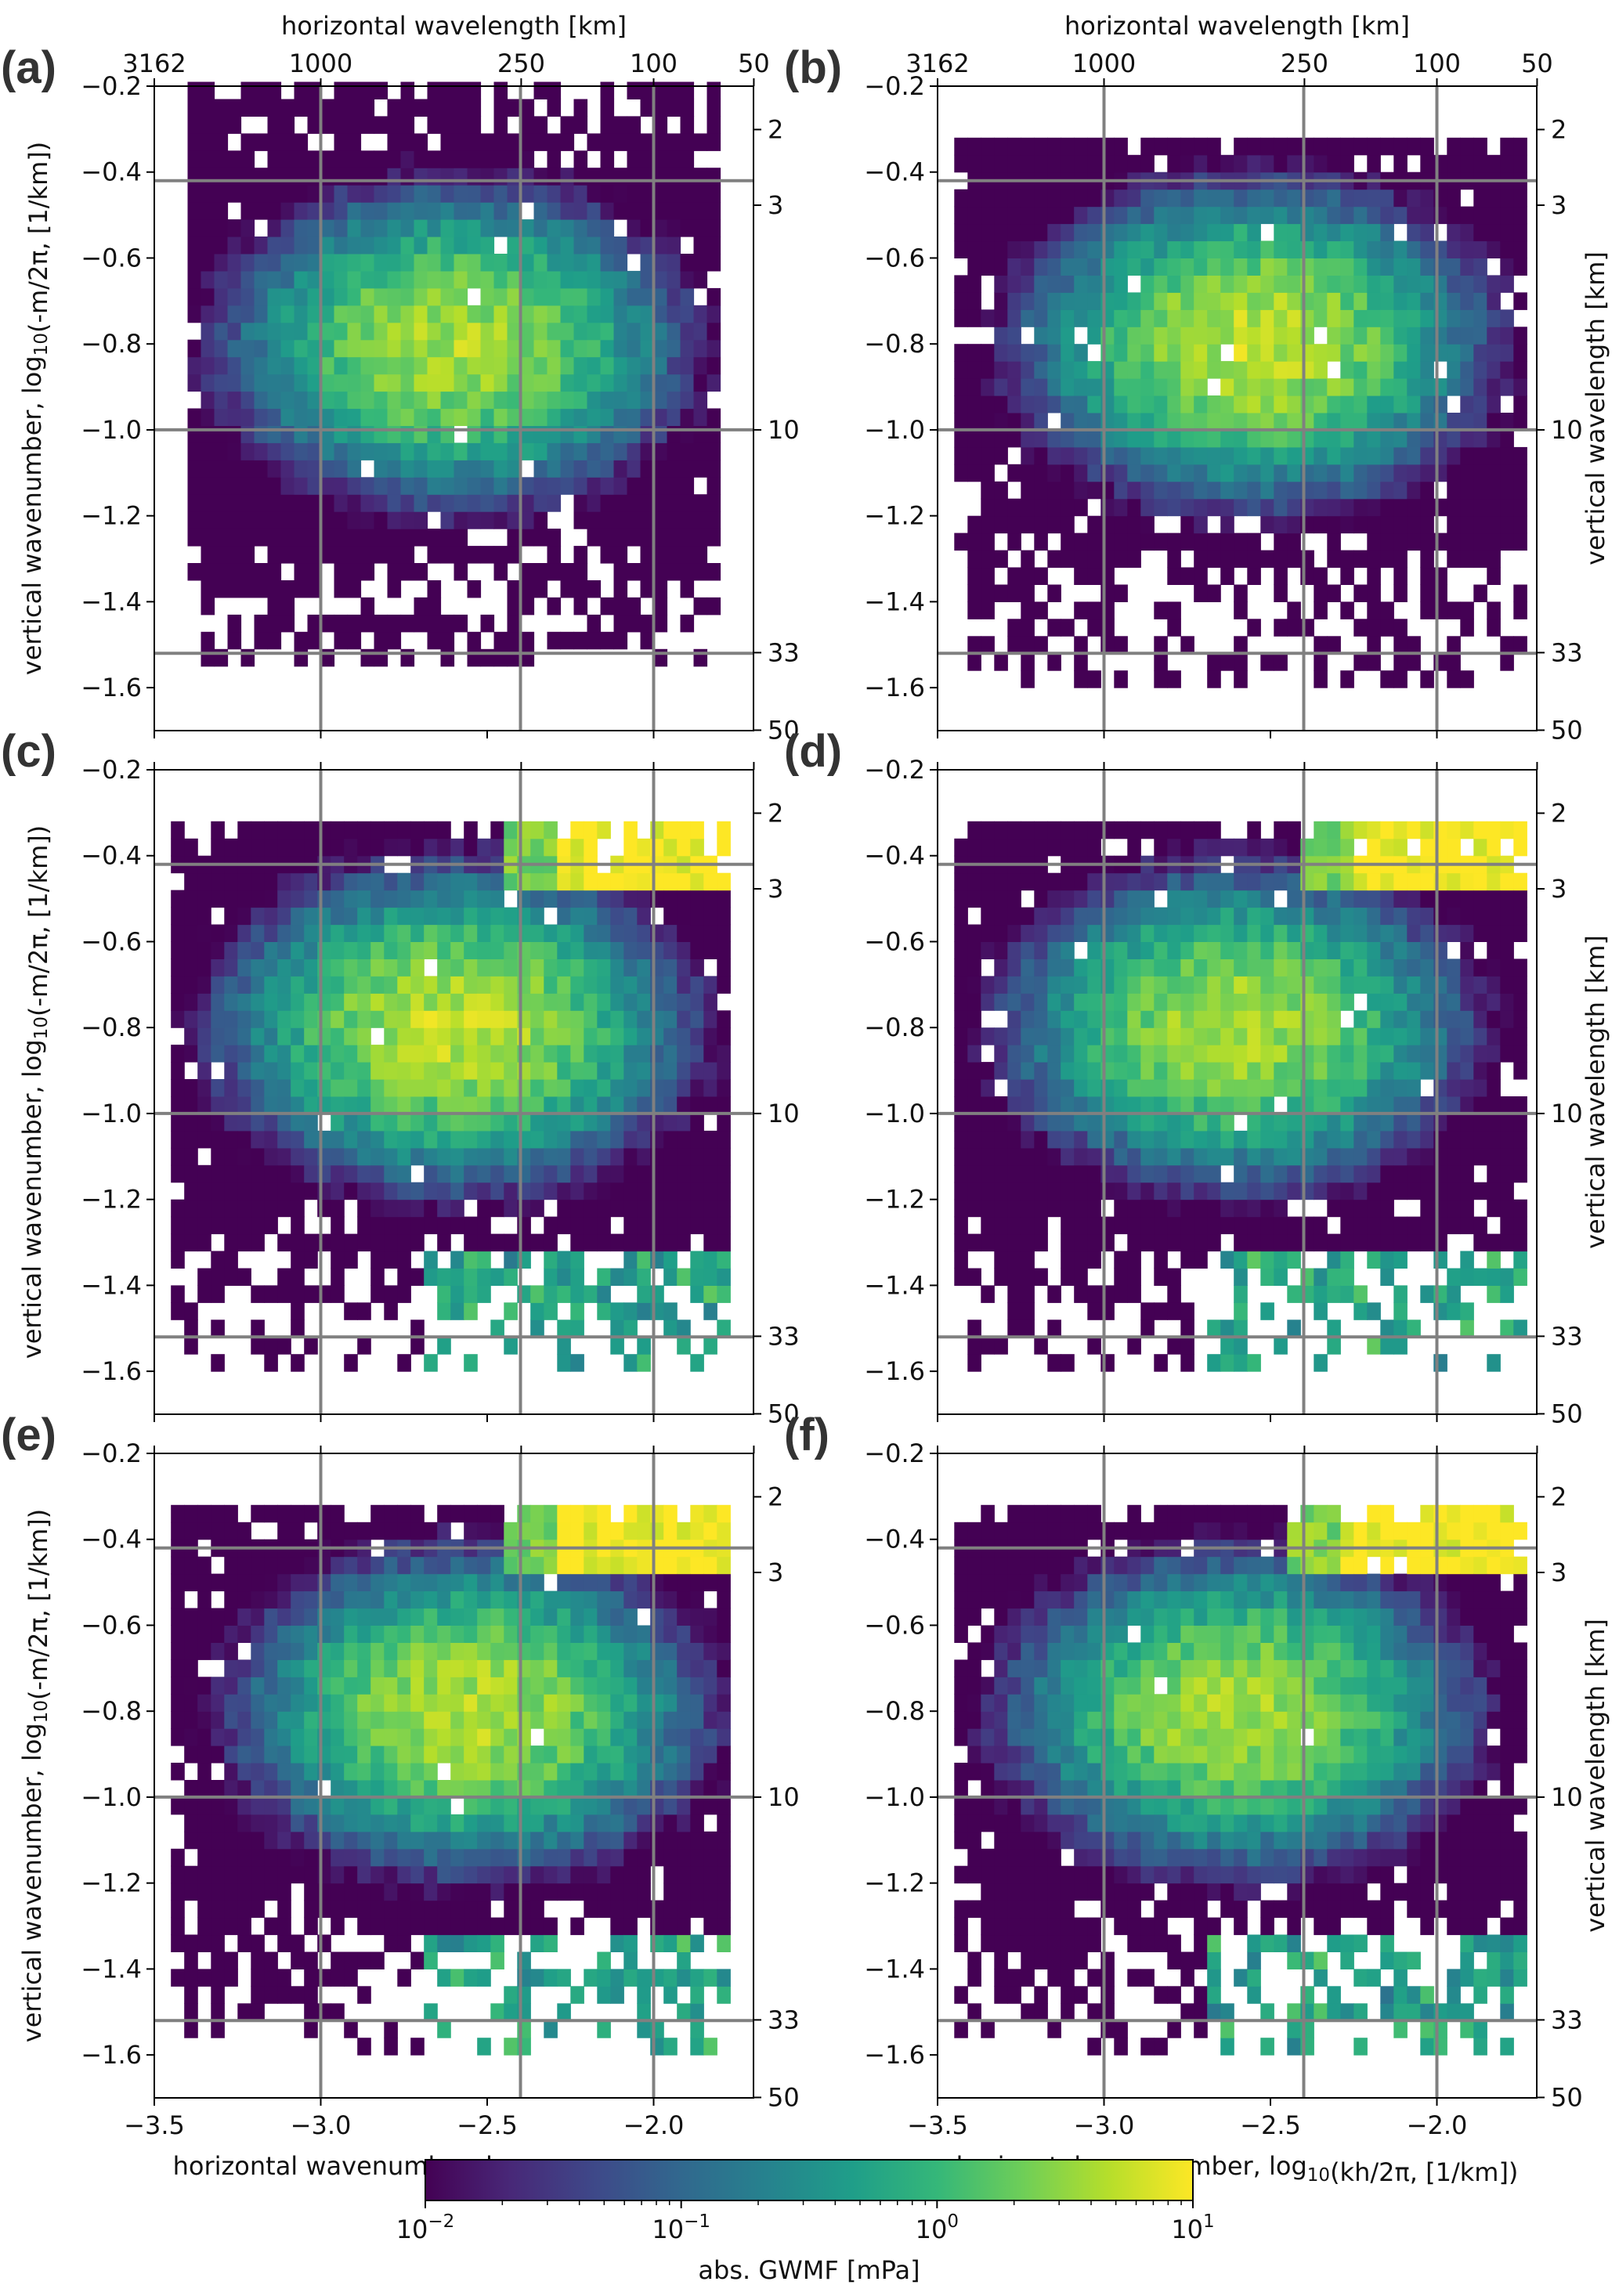 The height and width of the screenshot is (2296, 1619). I want to click on top-tick-label: 3162, so click(937, 63).